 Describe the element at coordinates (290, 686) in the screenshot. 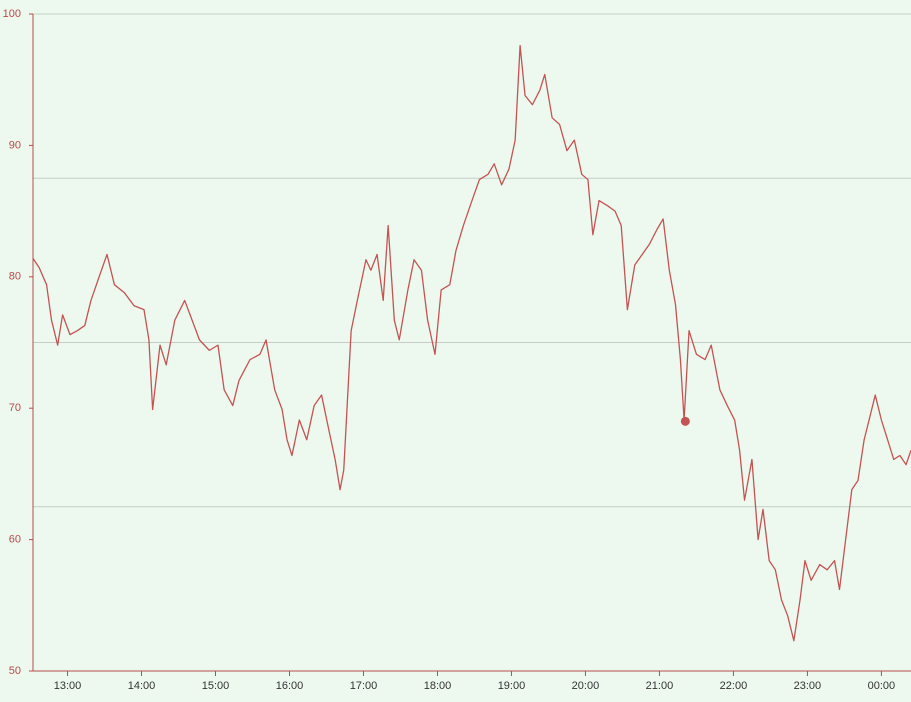

I see `x-tick-label: 16:00` at that location.